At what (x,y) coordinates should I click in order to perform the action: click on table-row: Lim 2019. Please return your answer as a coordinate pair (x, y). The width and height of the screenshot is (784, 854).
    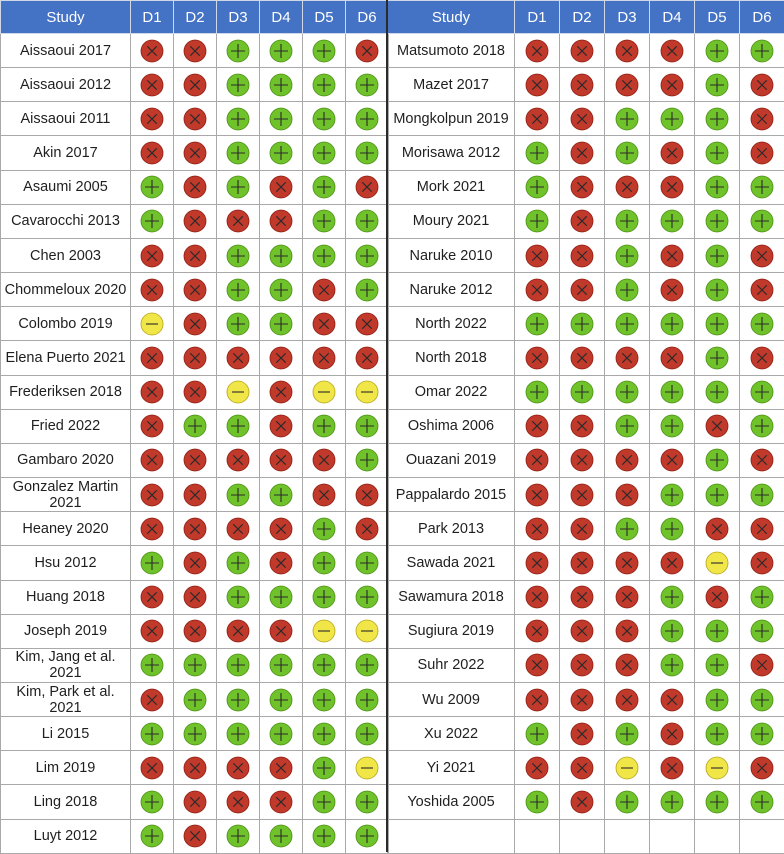
    Looking at the image, I should click on (195, 768).